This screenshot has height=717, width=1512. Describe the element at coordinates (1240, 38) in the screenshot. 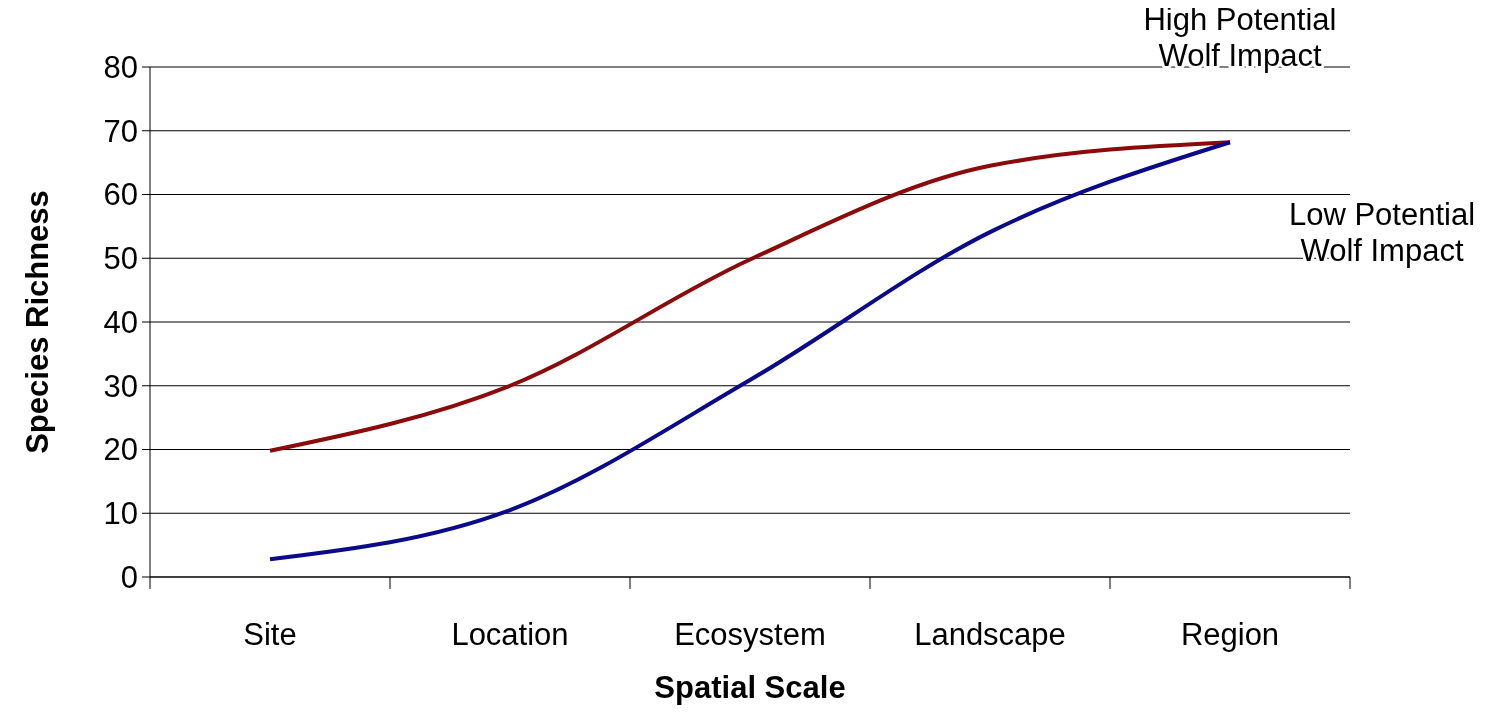

I see `text: High Potential Wolf Impact` at that location.